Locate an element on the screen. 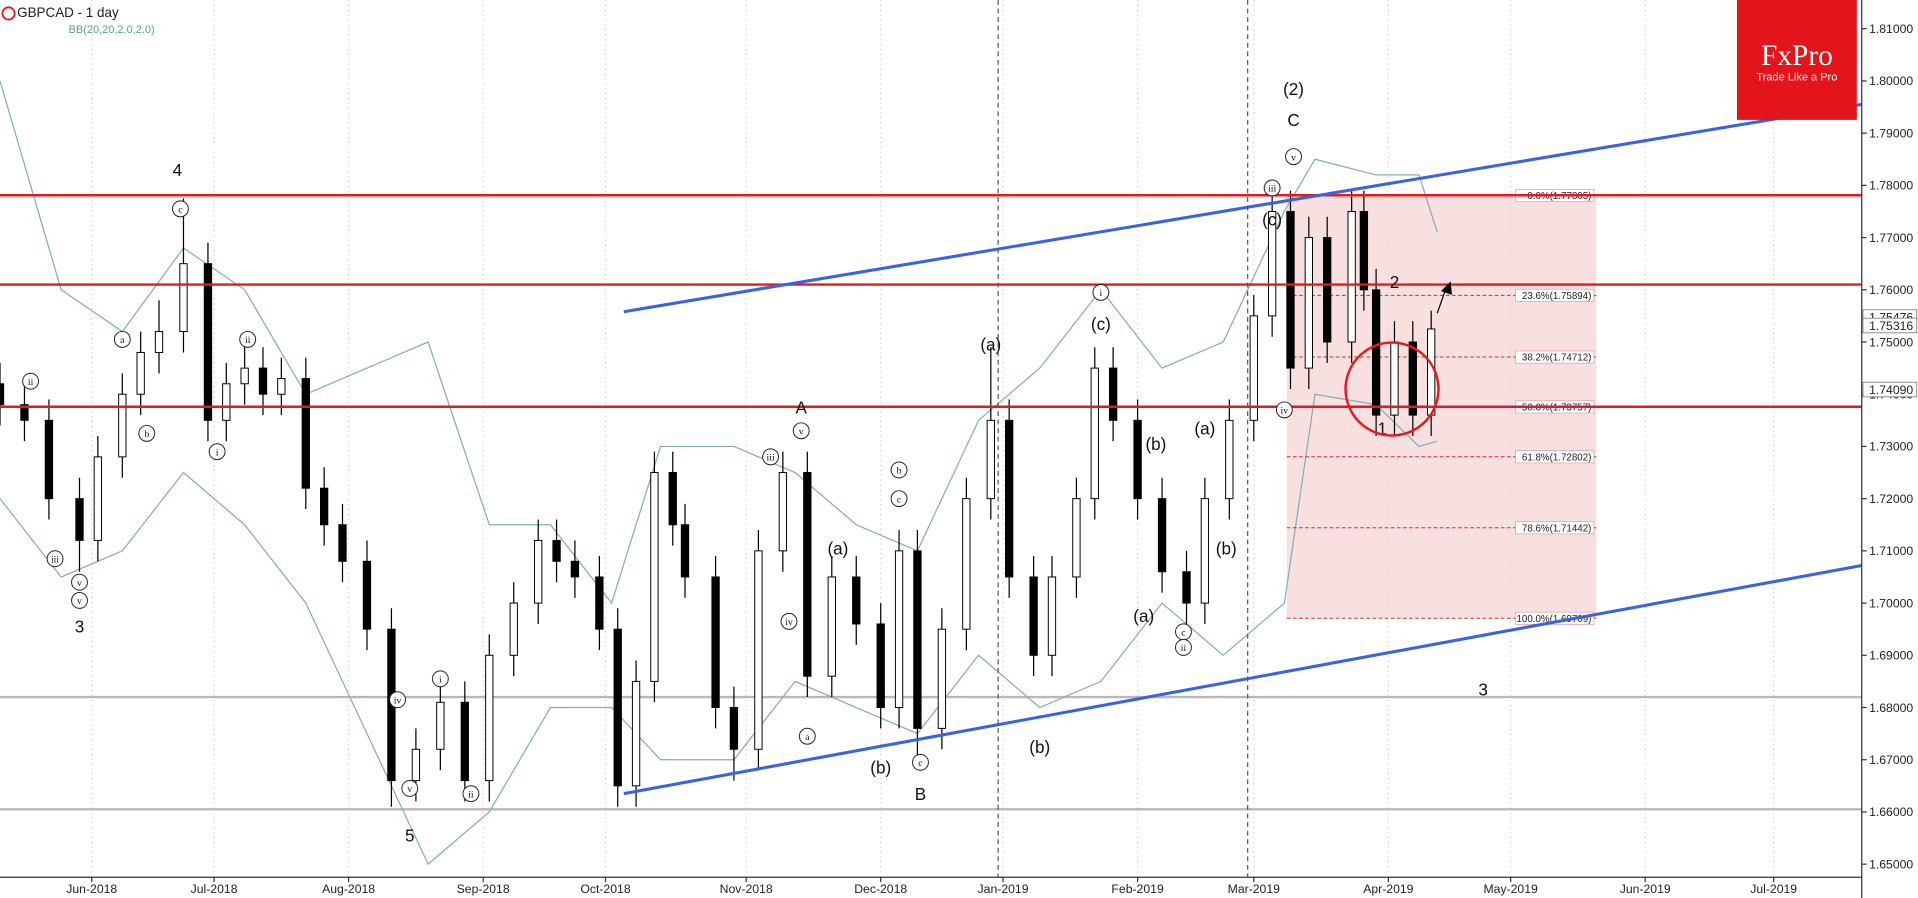 Image resolution: width=1918 pixels, height=898 pixels. y-tick-label: 1.67000 is located at coordinates (1891, 760).